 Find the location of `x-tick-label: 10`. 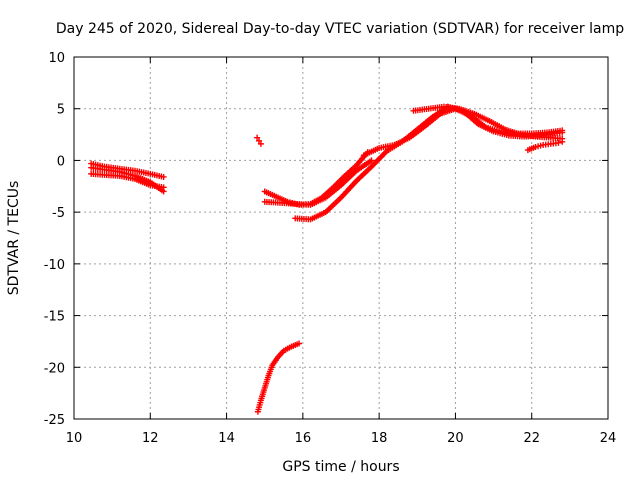

x-tick-label: 10 is located at coordinates (74, 438).